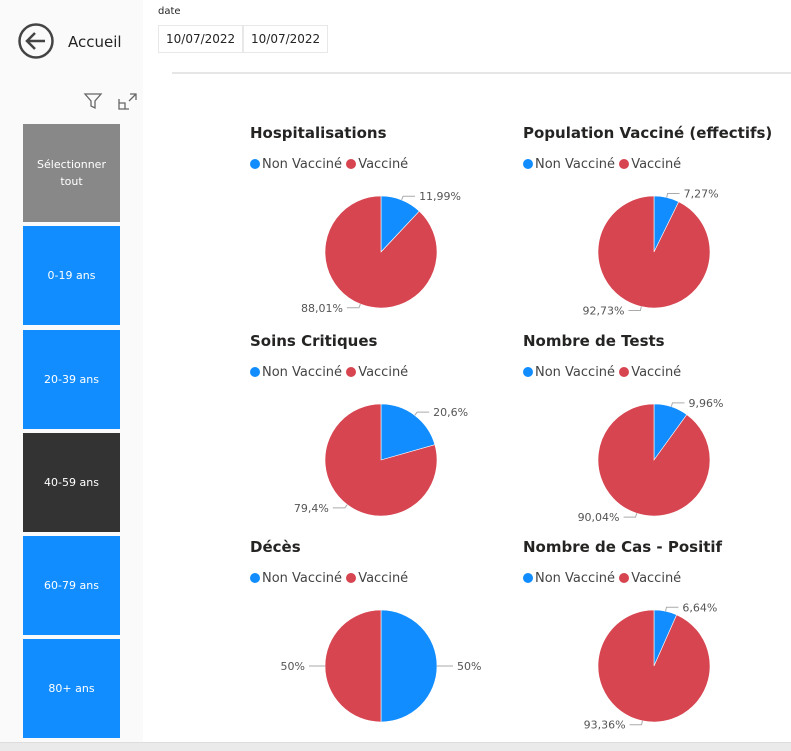 The width and height of the screenshot is (791, 751). What do you see at coordinates (440, 196) in the screenshot?
I see `data-label: 11,99%` at bounding box center [440, 196].